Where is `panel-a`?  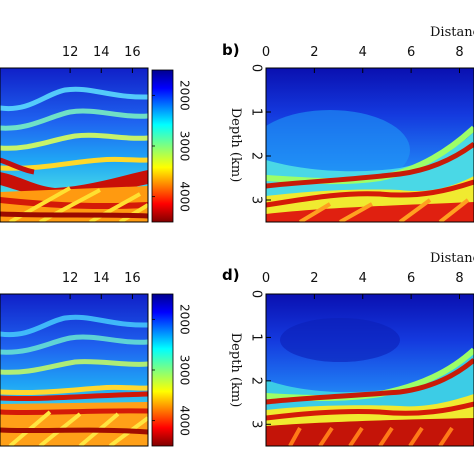
panel-a is located at coordinates (74, 145).